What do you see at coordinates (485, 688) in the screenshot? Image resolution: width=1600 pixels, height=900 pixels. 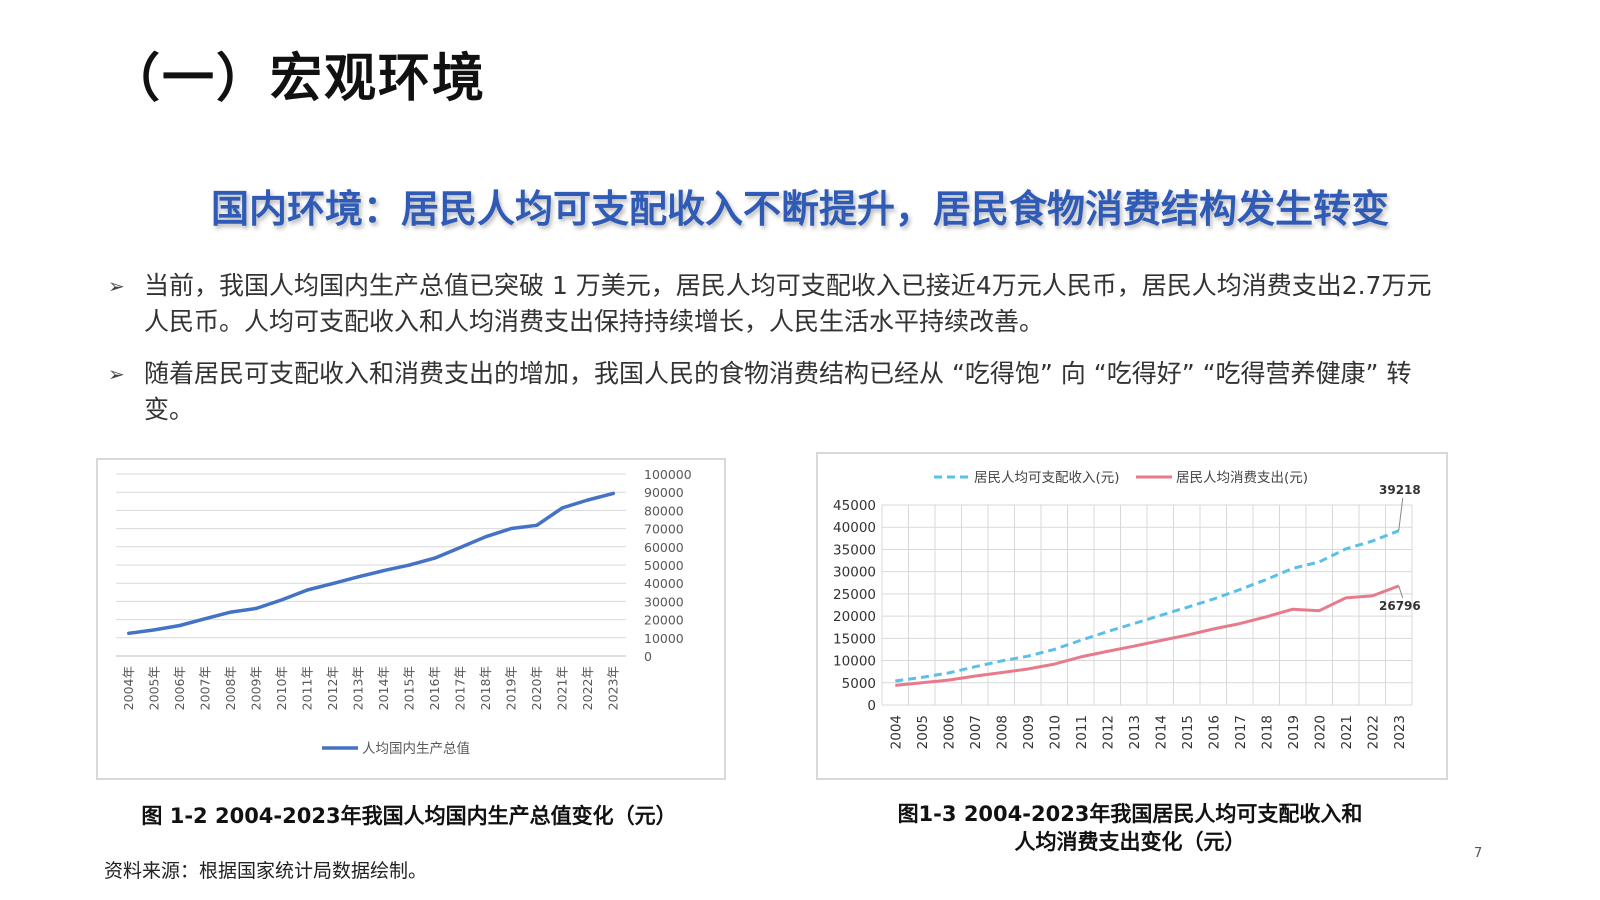 I see `x-tick-label: 2018年` at bounding box center [485, 688].